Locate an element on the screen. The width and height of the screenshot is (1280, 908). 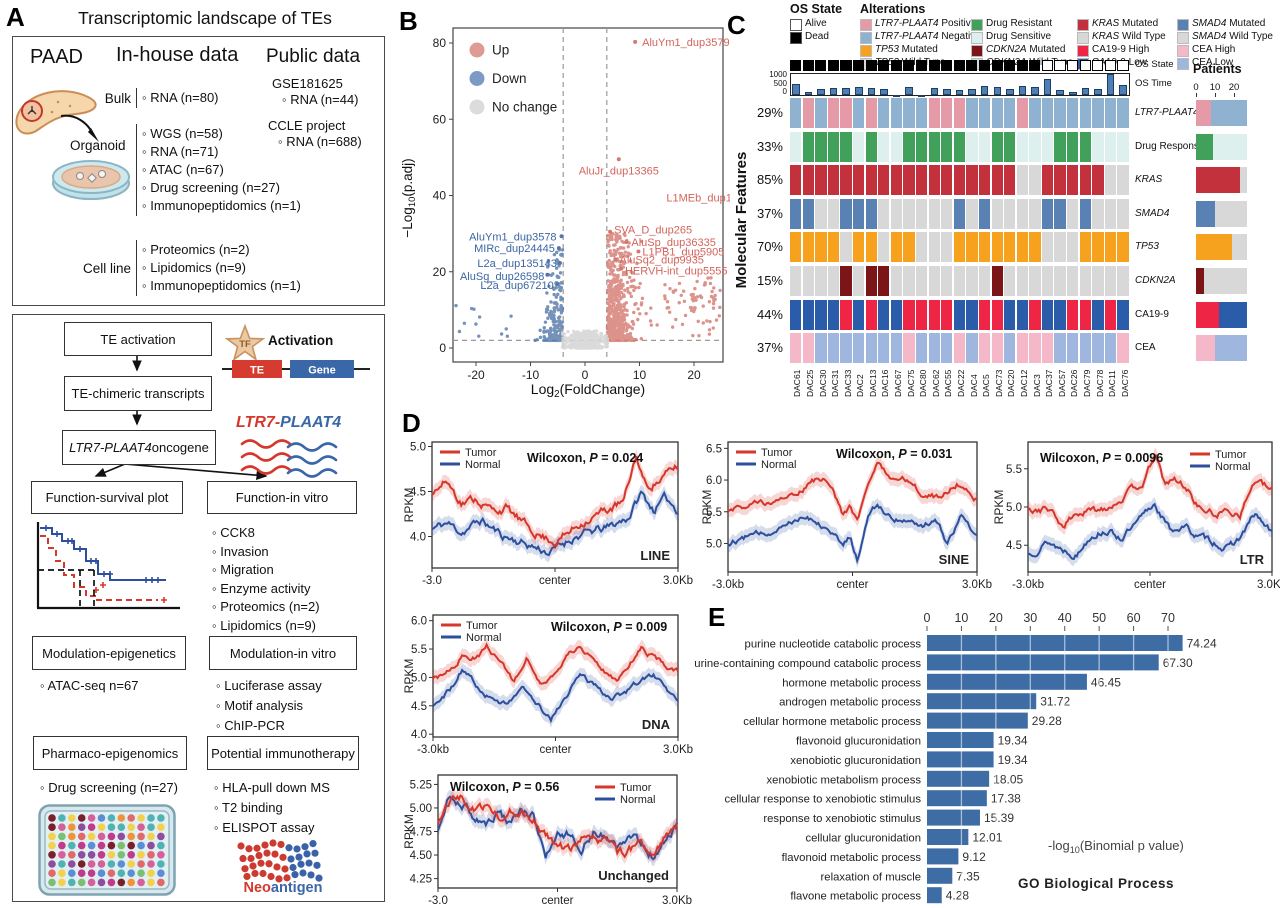
os-time-bar is located at coordinates (972, 92).